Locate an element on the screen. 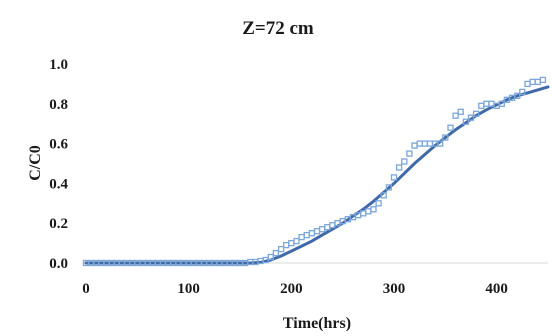 This screenshot has width=552, height=336. x-tick-labels: 0 100 200 300 400 is located at coordinates (295, 289).